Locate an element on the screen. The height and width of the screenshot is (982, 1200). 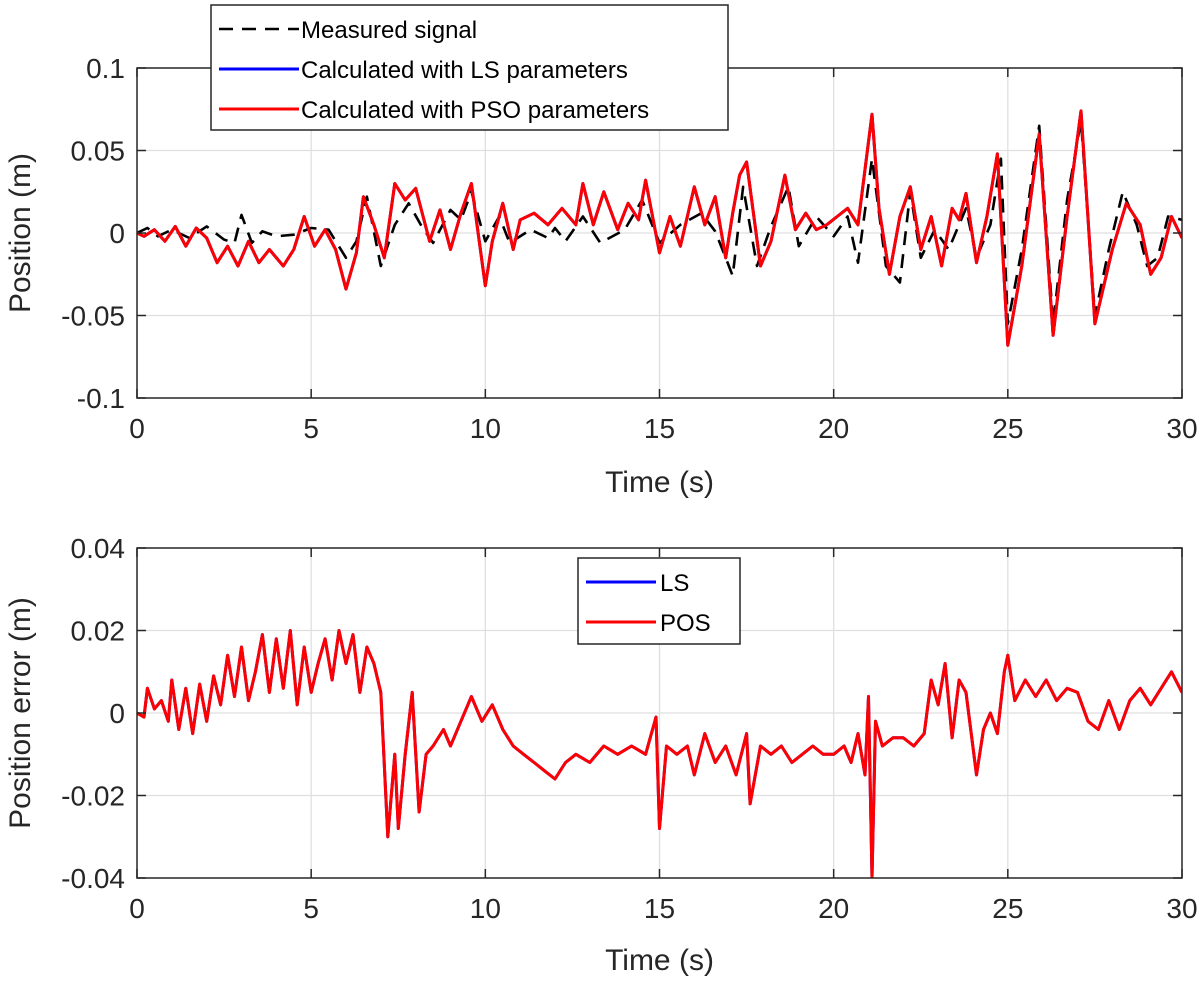
legend-box is located at coordinates (659, 601).